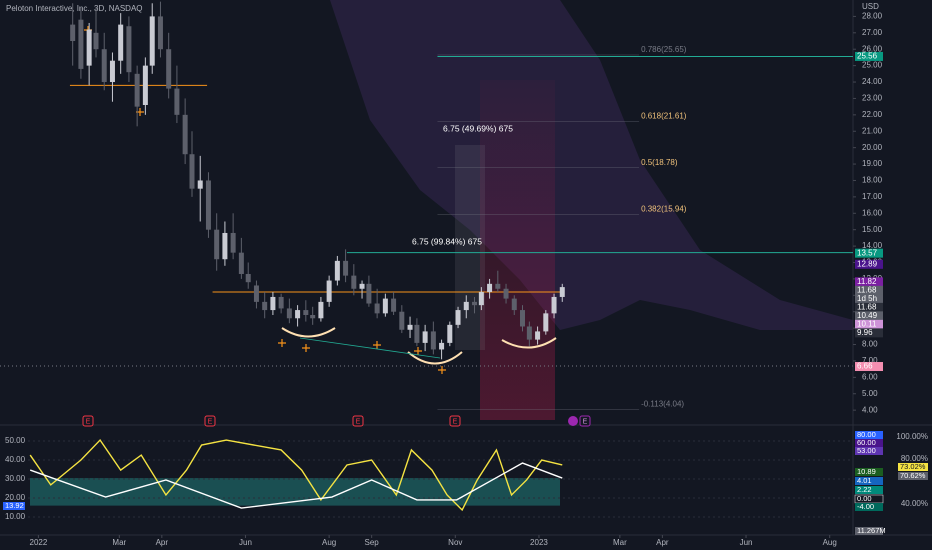 Image resolution: width=932 pixels, height=550 pixels. What do you see at coordinates (15, 516) in the screenshot?
I see `indicator-tick-label: 10.00` at bounding box center [15, 516].